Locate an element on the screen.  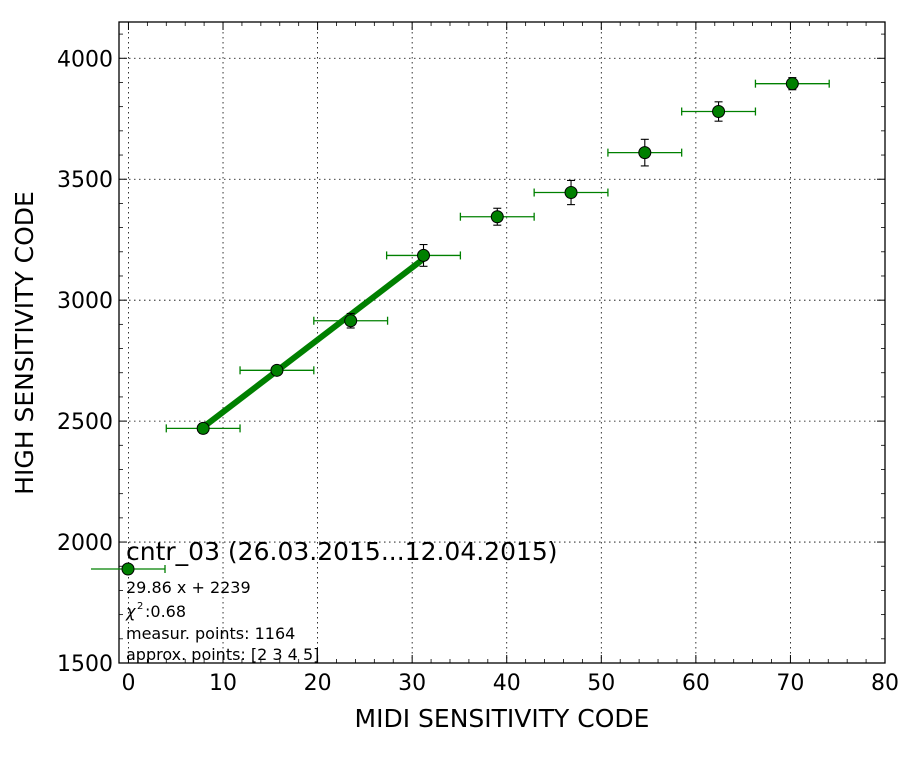
x-tick-label: 0 is located at coordinates (128, 683).